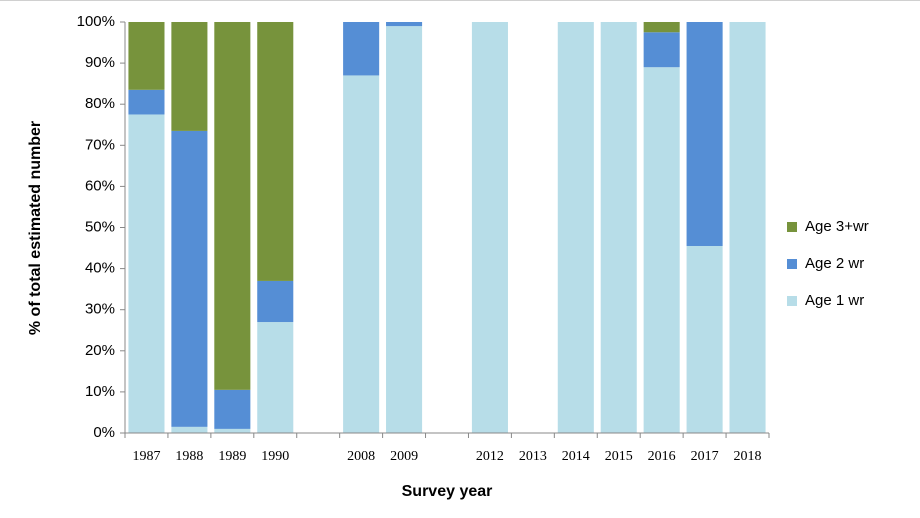  I want to click on x-tick-label: 2017, so click(705, 456).